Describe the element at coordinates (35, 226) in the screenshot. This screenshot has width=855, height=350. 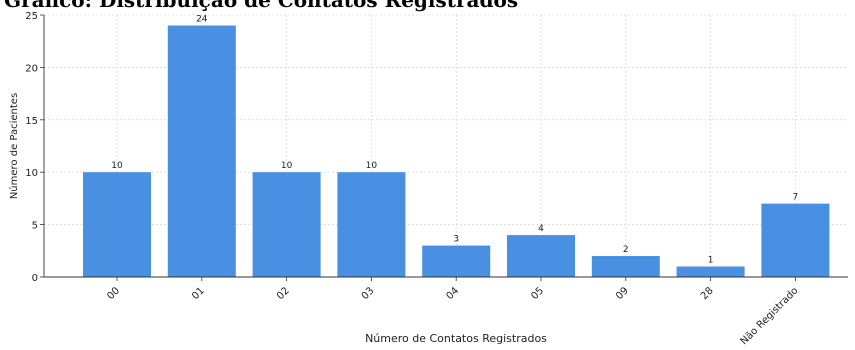
I see `y-tick-label: 5` at that location.